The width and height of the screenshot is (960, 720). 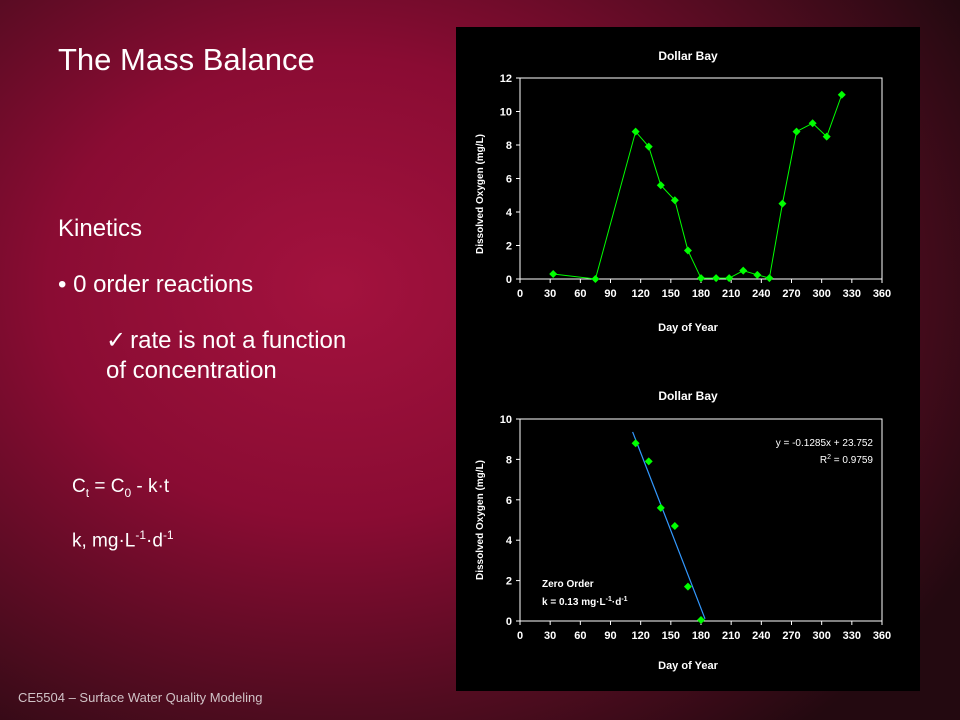 I want to click on chart-top-title: Dollar Bay, so click(x=688, y=56).